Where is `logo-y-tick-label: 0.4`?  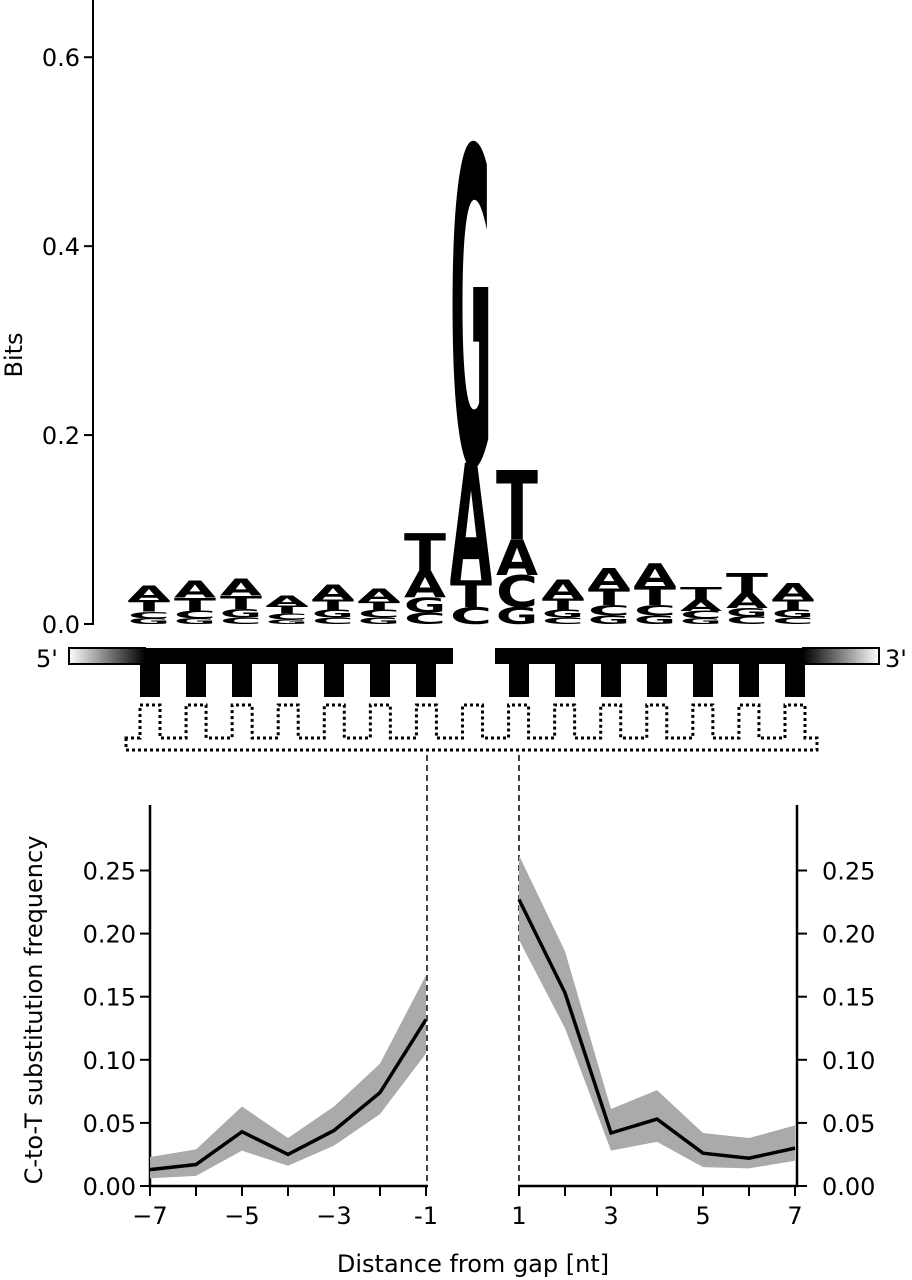 logo-y-tick-label: 0.4 is located at coordinates (61, 247).